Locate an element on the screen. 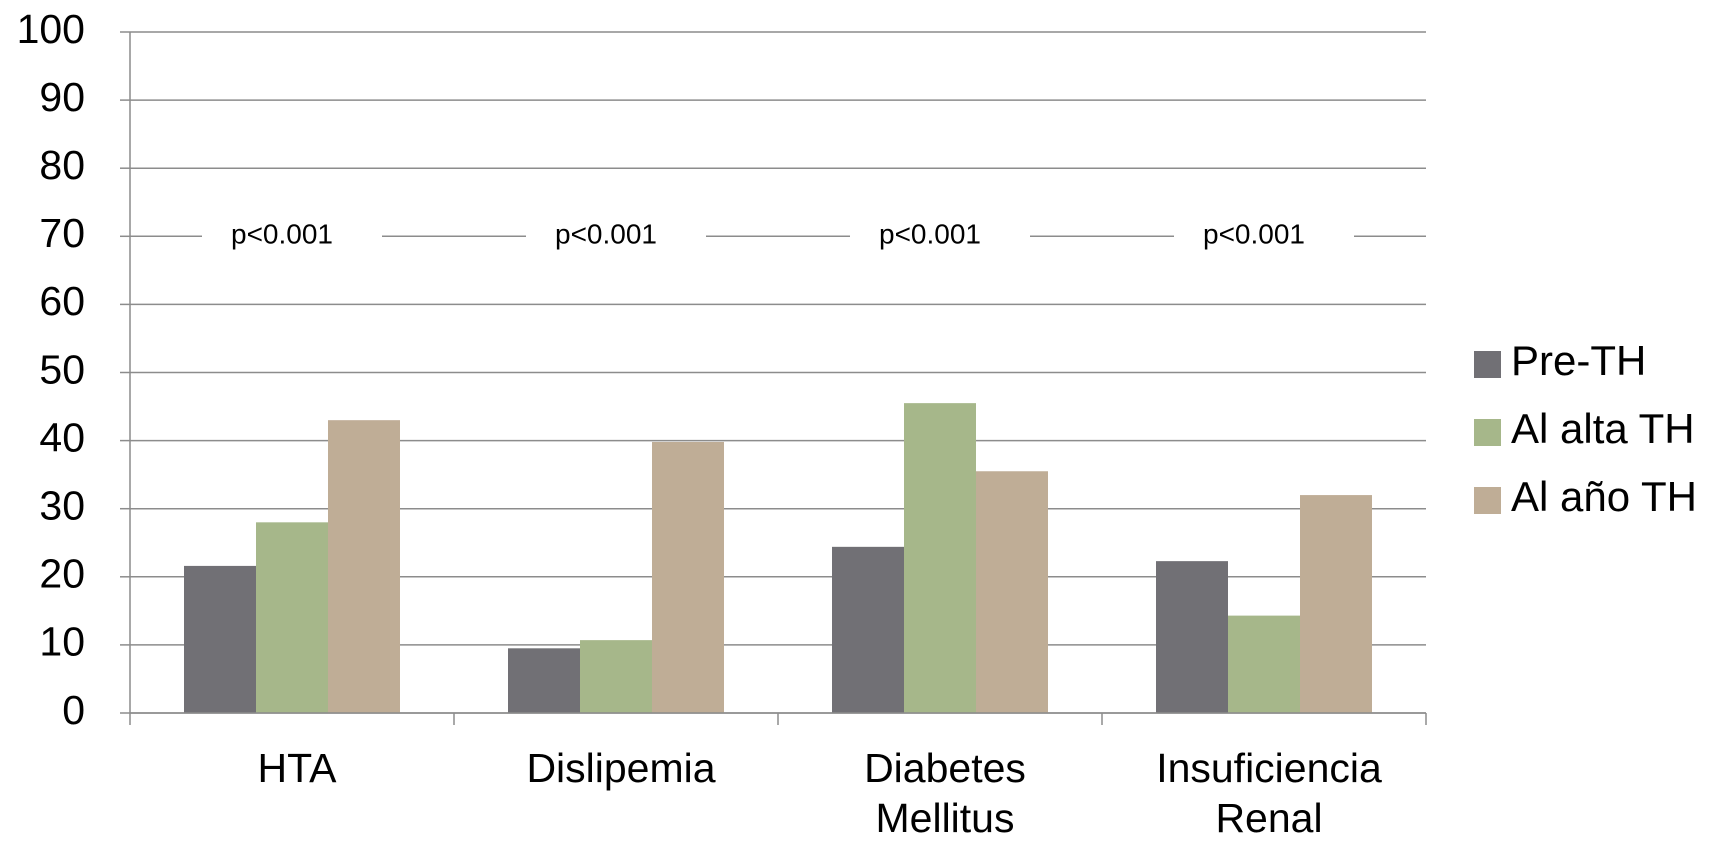 The width and height of the screenshot is (1725, 851). y-tick-label: 40 is located at coordinates (62, 437).